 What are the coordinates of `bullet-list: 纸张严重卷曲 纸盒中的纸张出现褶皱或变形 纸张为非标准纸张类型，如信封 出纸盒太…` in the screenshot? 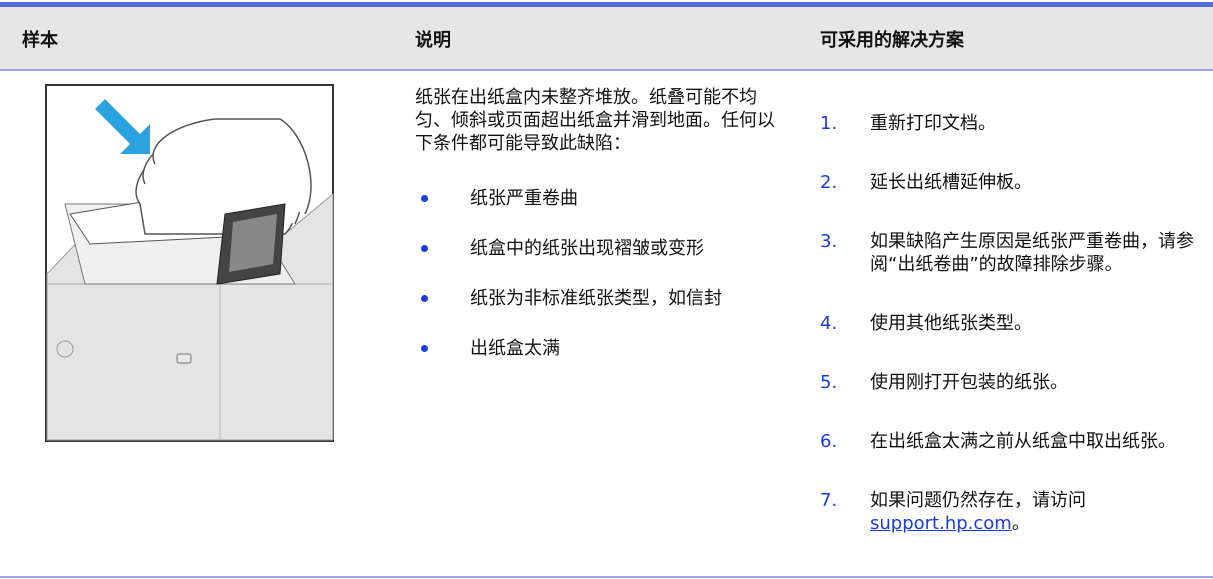 It's located at (602, 273).